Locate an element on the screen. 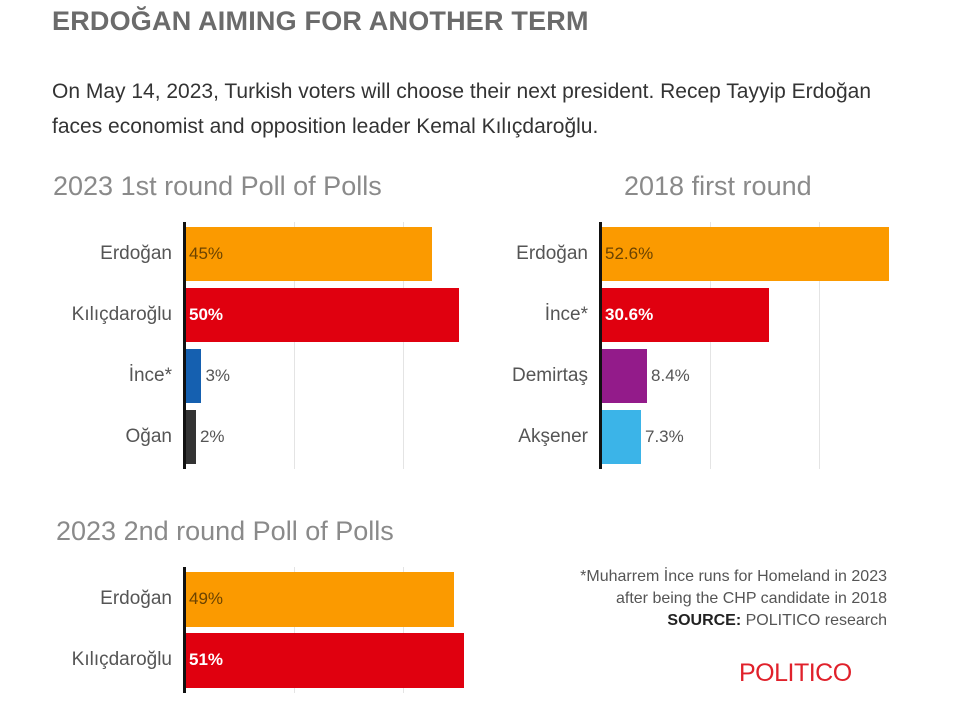  value-label: 3% is located at coordinates (218, 375).